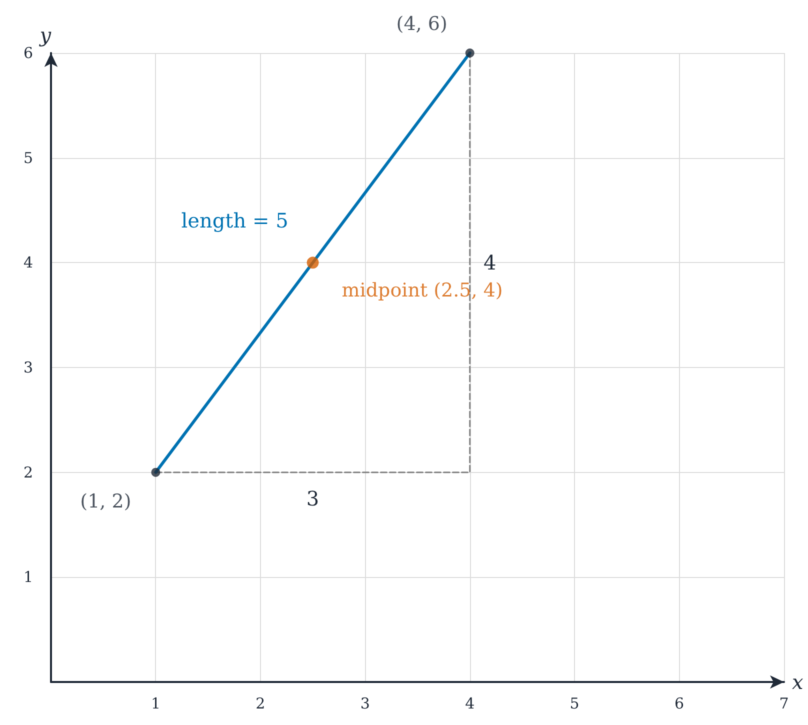  What do you see at coordinates (28, 263) in the screenshot?
I see `y-tick-label: 4` at bounding box center [28, 263].